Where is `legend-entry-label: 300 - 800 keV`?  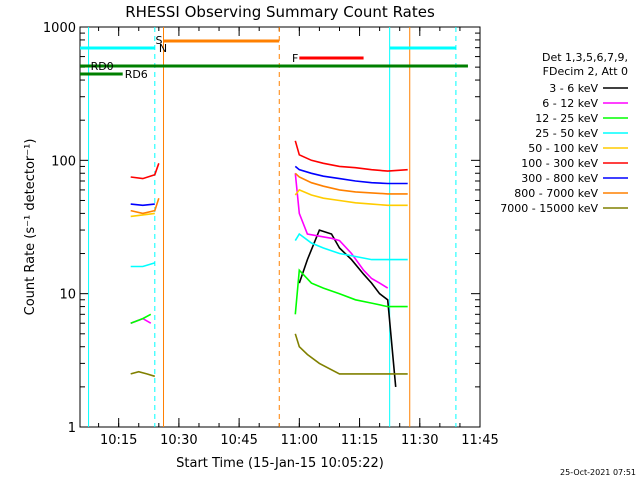
legend-entry-label: 300 - 800 keV is located at coordinates (559, 178).